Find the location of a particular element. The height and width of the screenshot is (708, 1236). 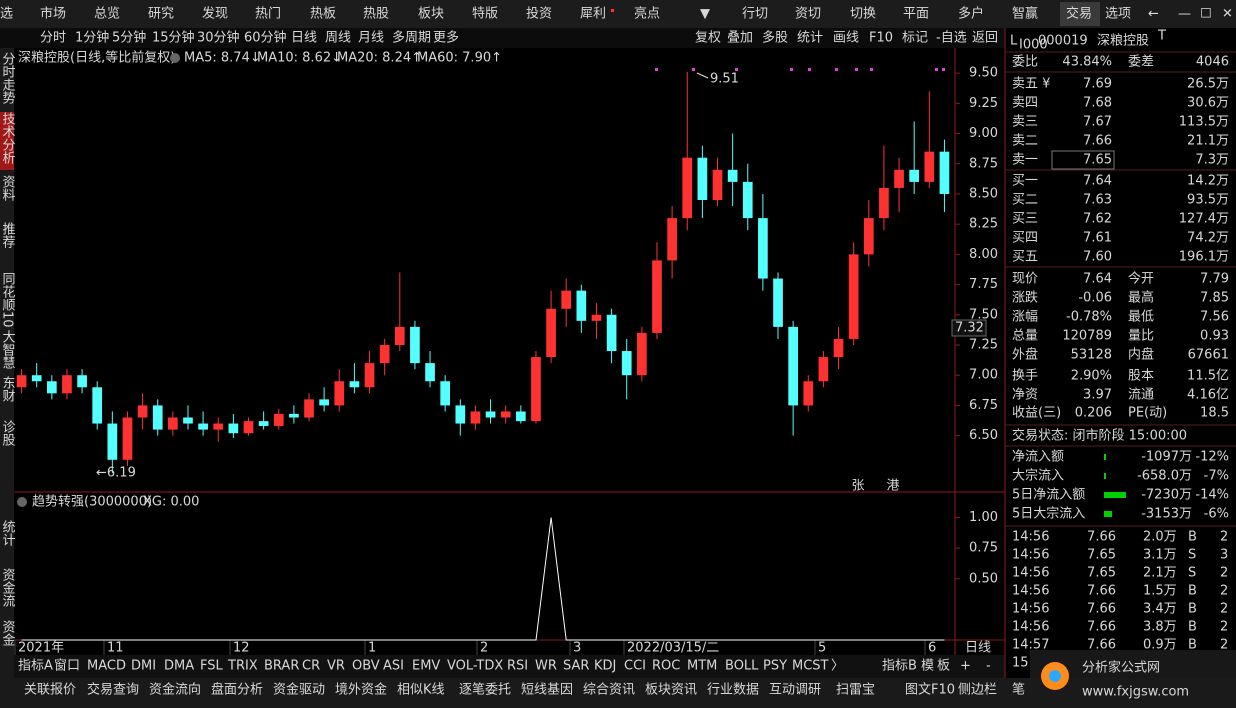

period-button: 60分钟 is located at coordinates (265, 38).